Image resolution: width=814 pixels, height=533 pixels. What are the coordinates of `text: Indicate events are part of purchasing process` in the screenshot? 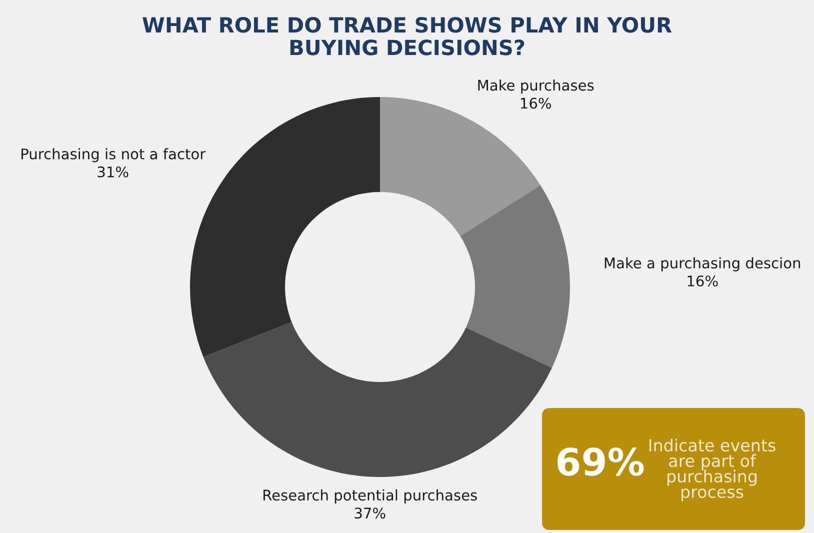 It's located at (712, 470).